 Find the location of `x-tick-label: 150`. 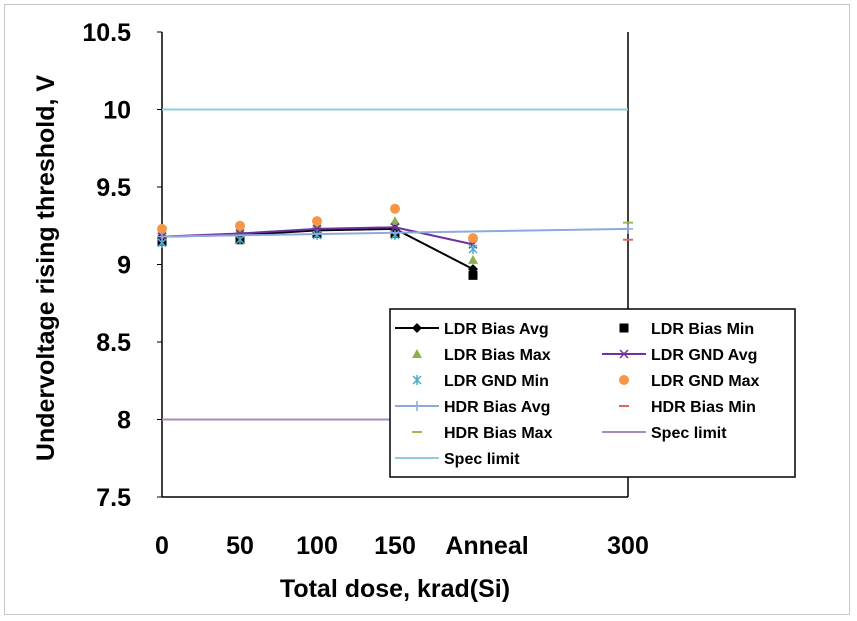

x-tick-label: 150 is located at coordinates (395, 546).